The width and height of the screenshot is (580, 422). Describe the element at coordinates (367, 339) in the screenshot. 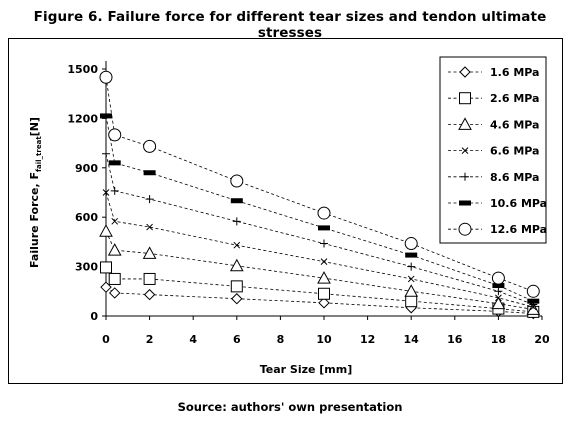

I see `x-tick-label: 12` at that location.